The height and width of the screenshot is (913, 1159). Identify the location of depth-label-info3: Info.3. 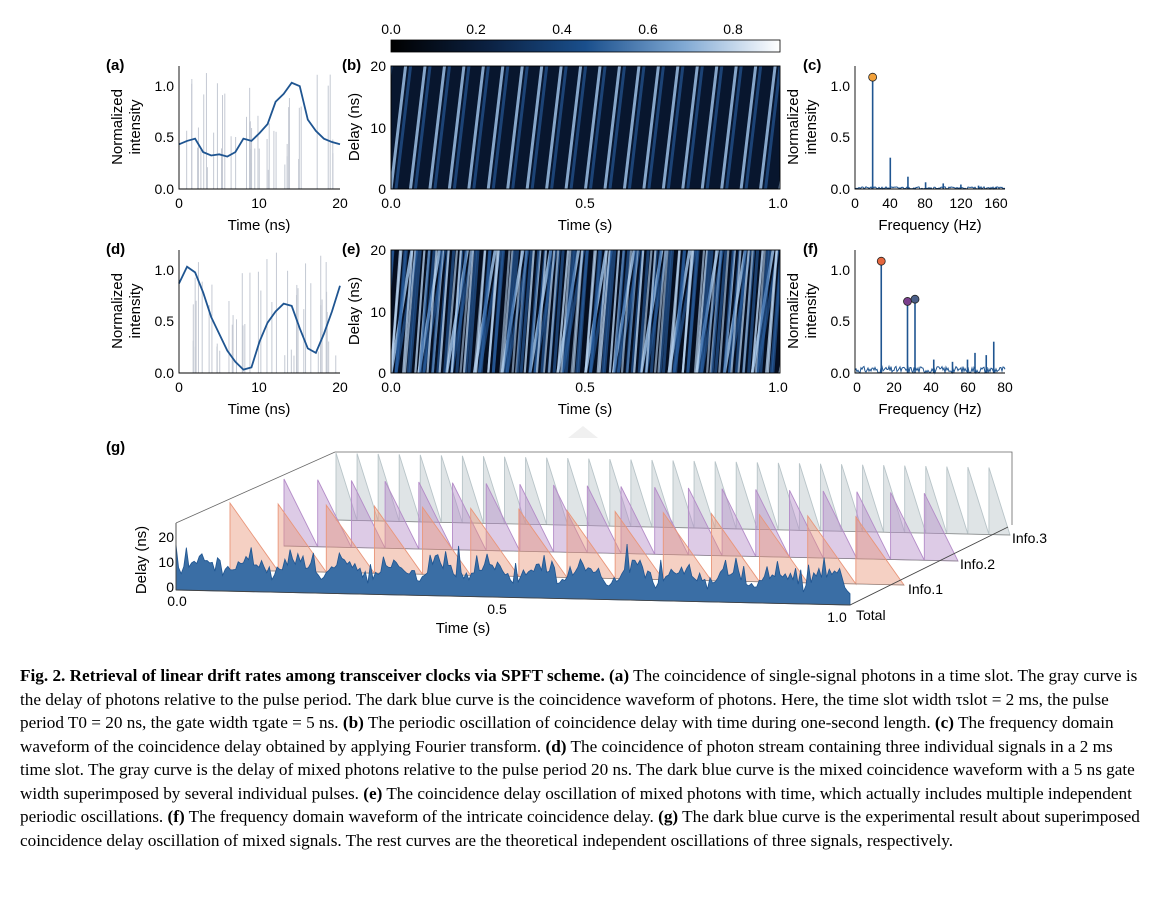
(1029, 538).